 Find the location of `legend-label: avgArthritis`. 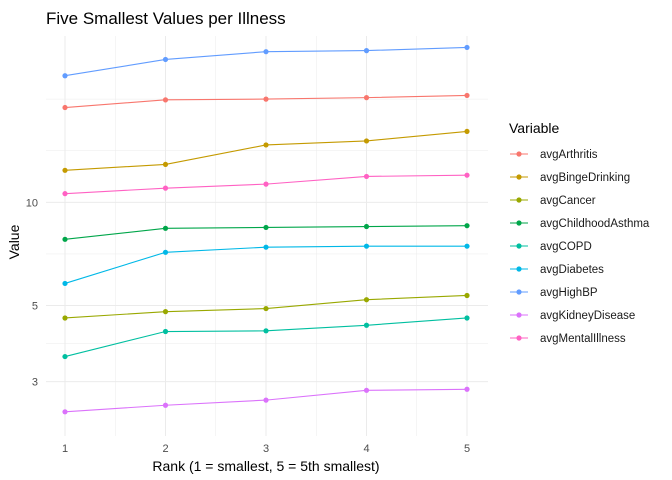

legend-label: avgArthritis is located at coordinates (569, 155).